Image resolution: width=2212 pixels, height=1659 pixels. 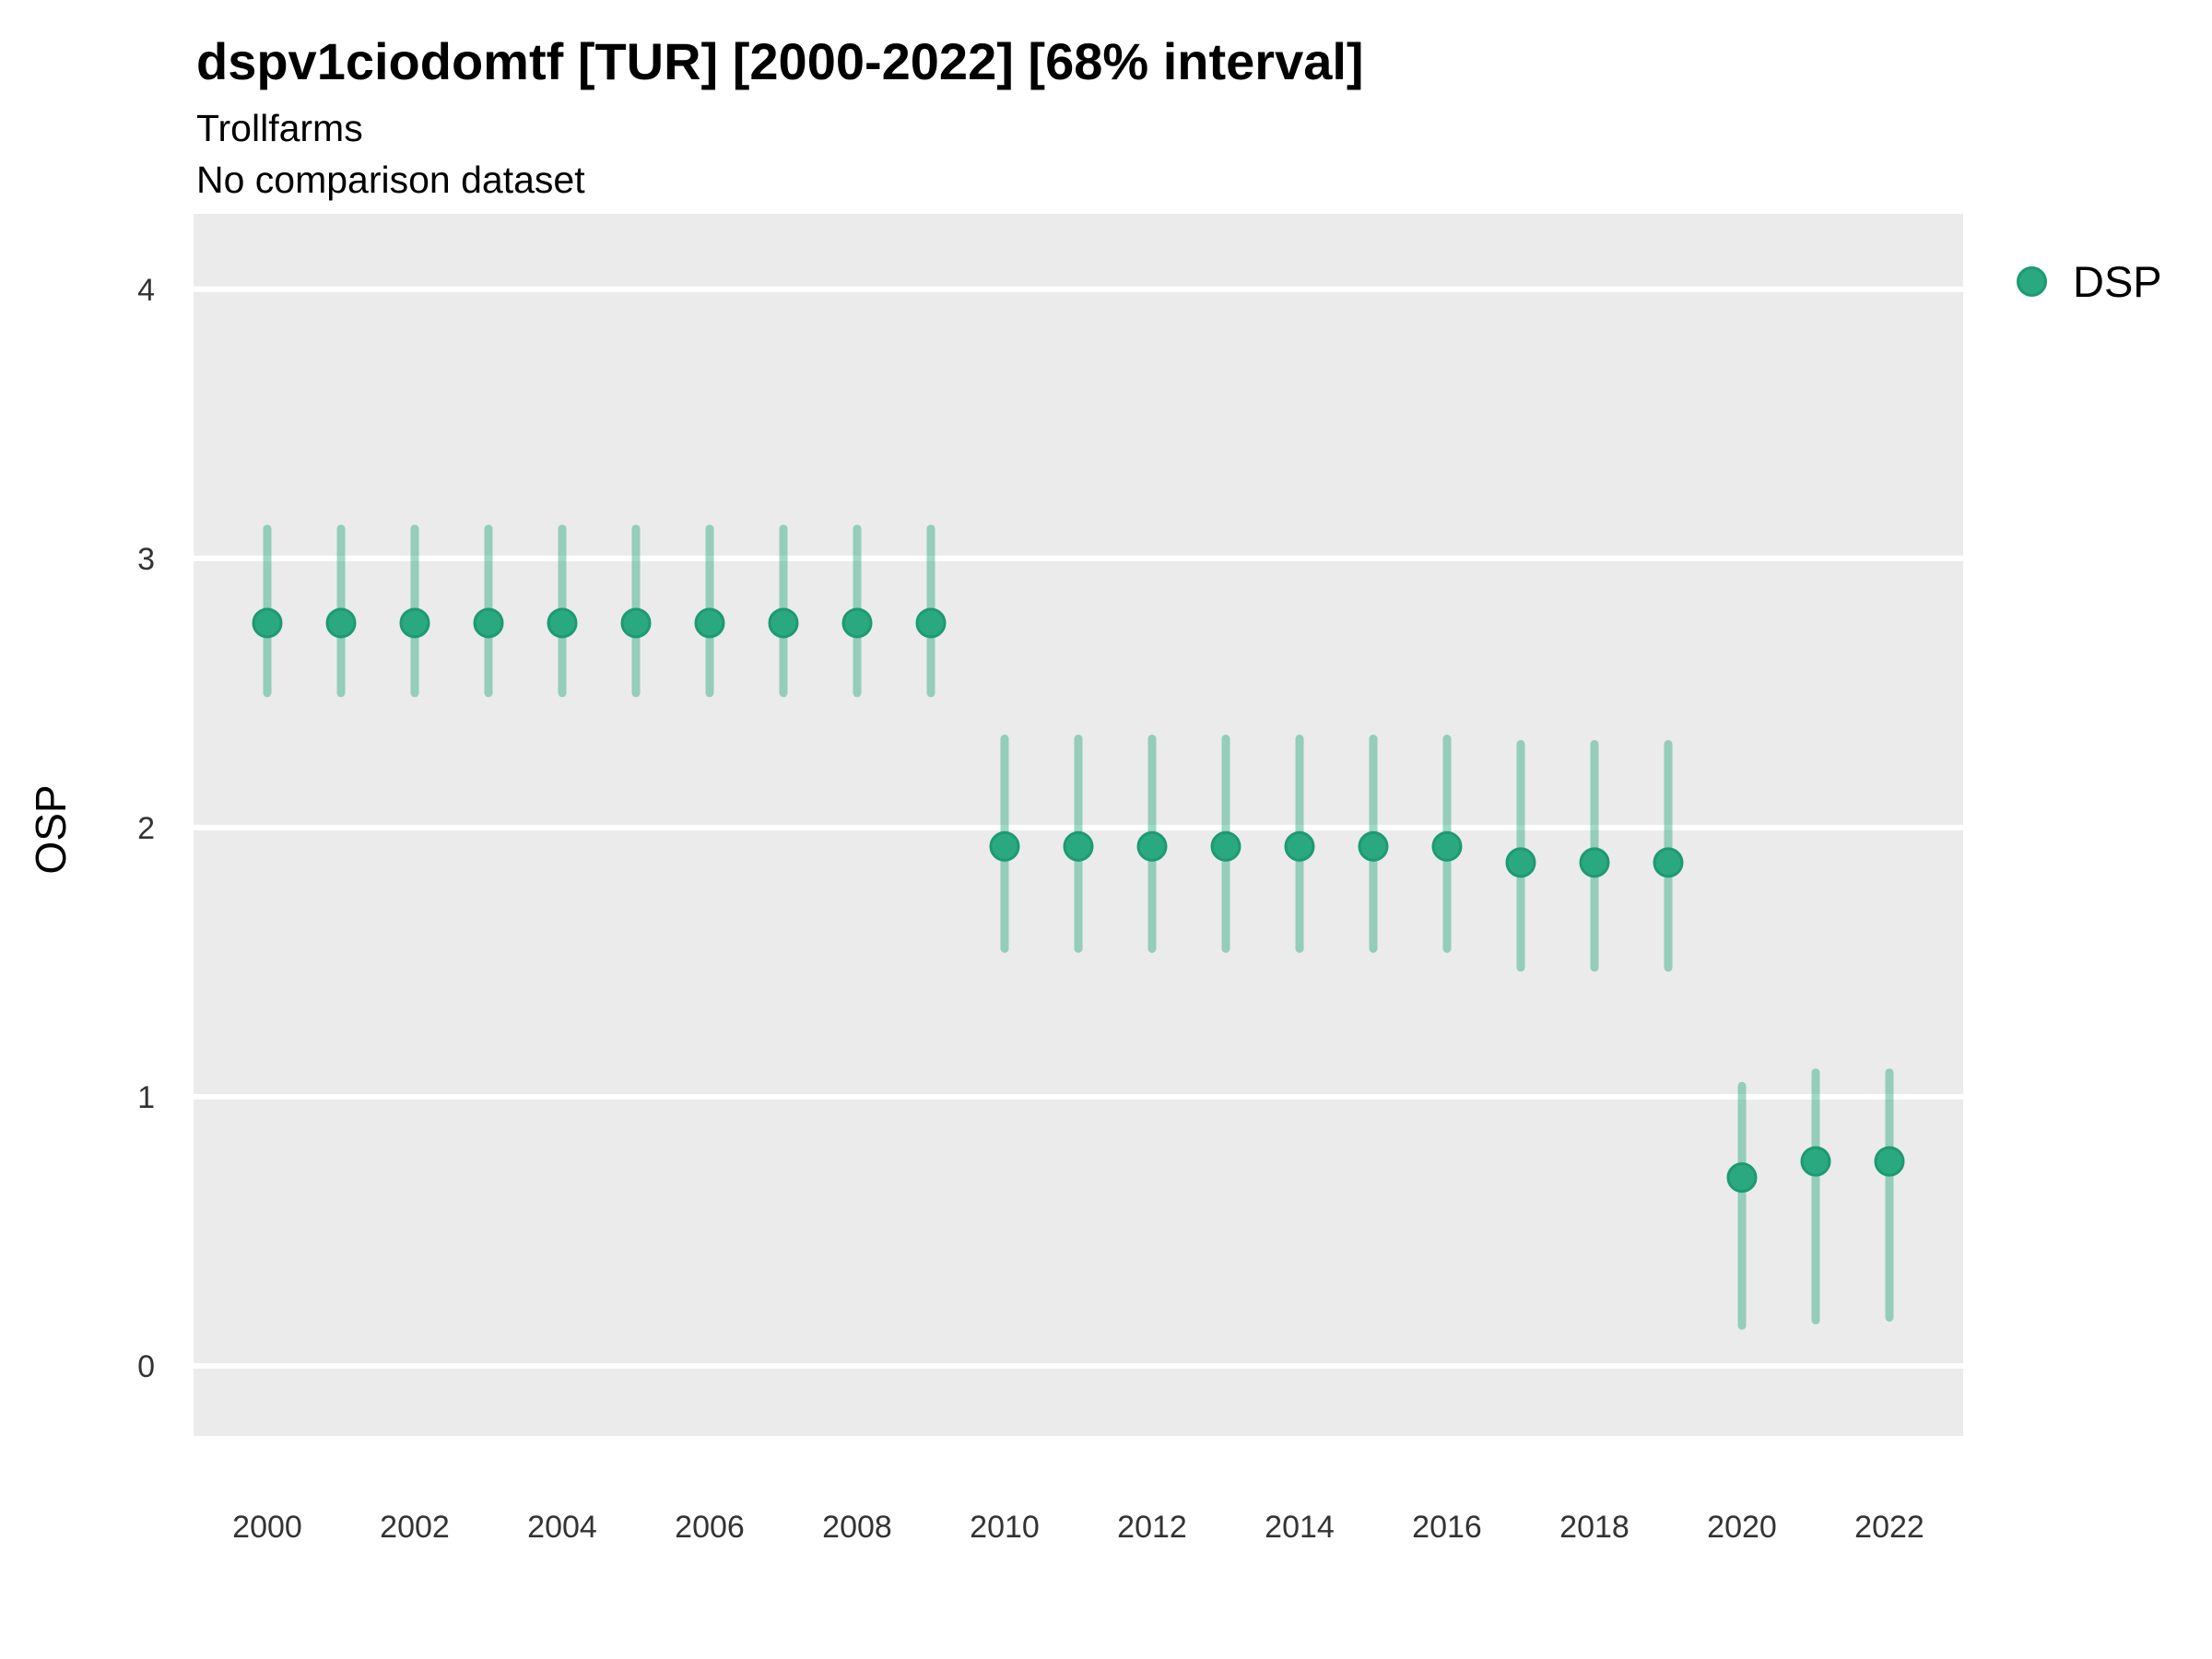 What do you see at coordinates (146, 290) in the screenshot?
I see `y-tick-label: 4` at bounding box center [146, 290].